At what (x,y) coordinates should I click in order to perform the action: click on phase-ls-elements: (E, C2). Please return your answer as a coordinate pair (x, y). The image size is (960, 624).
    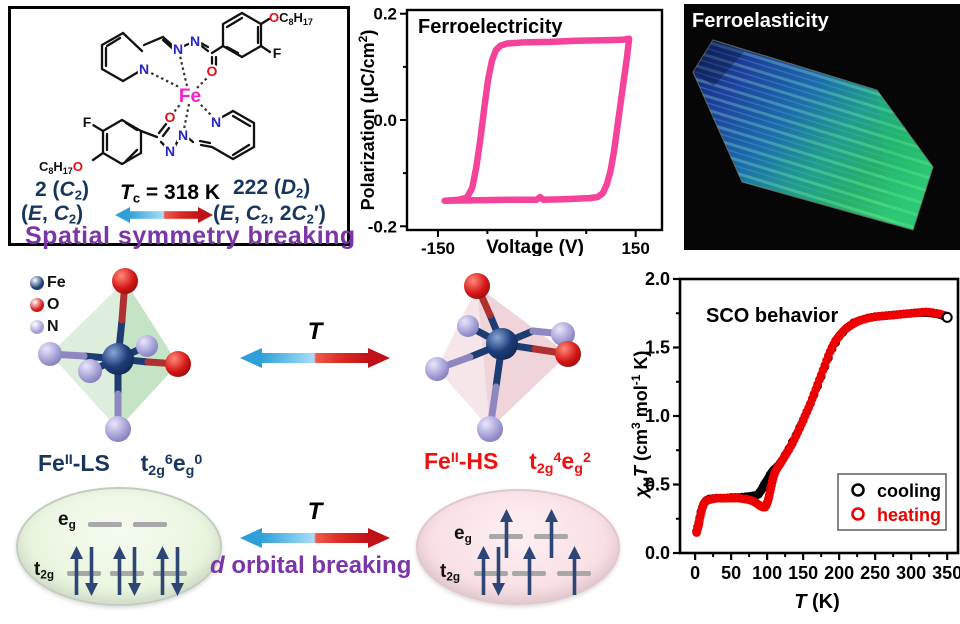
    Looking at the image, I should click on (52, 214).